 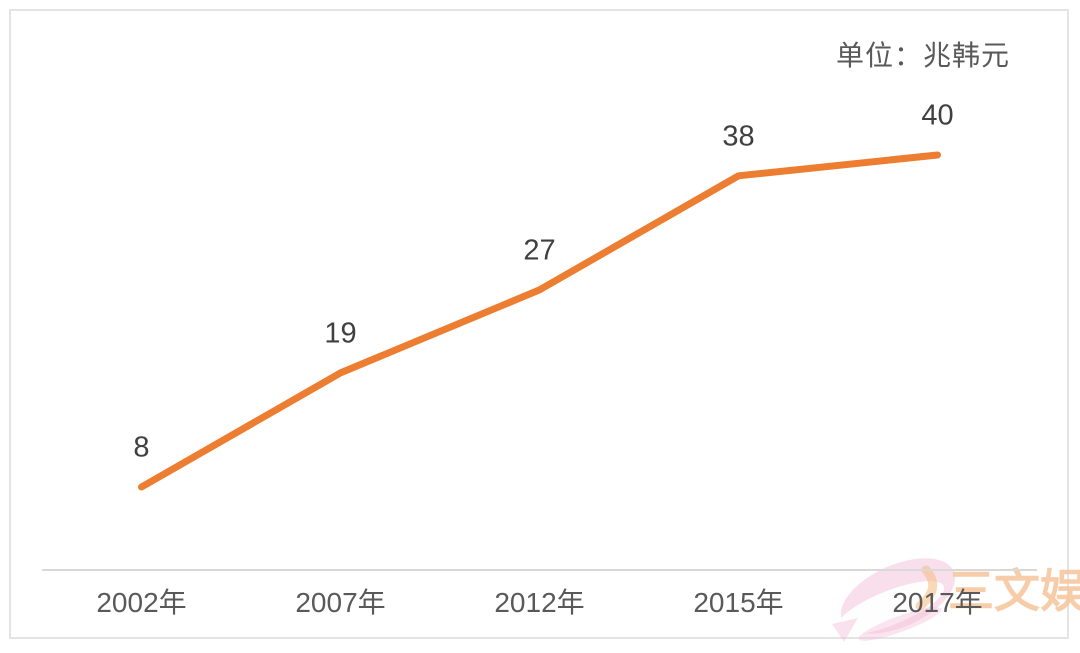 I want to click on x-tick-label: 2002年, so click(x=141, y=602).